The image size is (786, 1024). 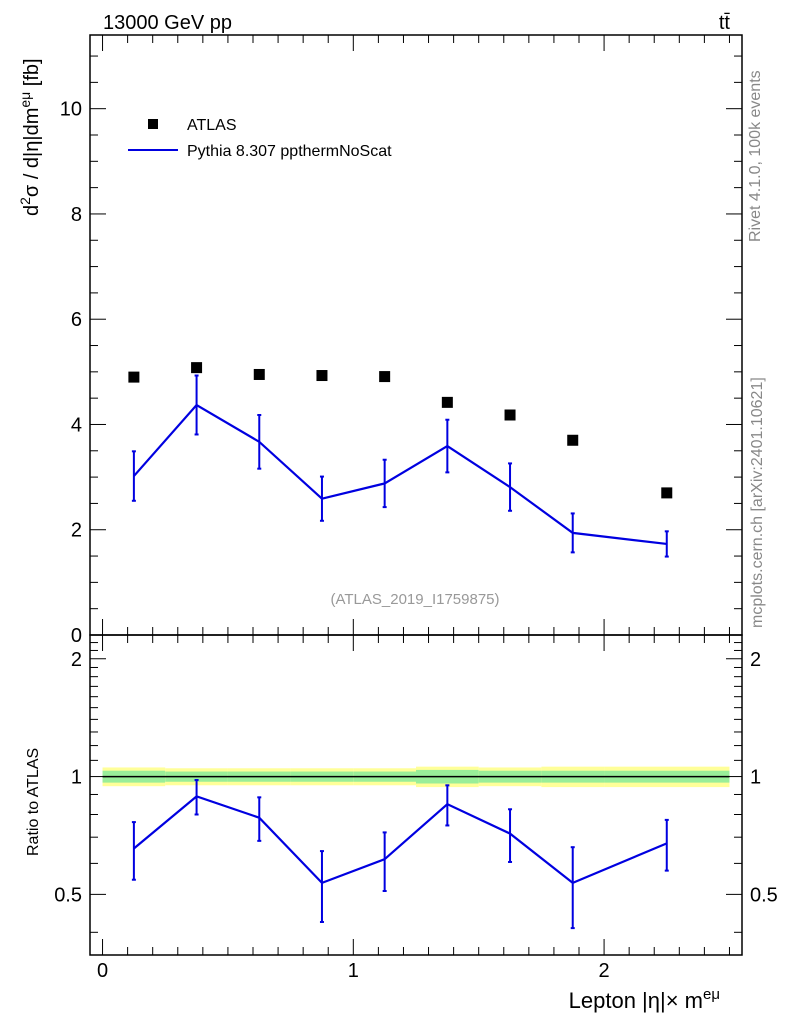 What do you see at coordinates (260, 138) in the screenshot?
I see `legend: ATLAS Pythia 8.307 ppthermNoScat` at bounding box center [260, 138].